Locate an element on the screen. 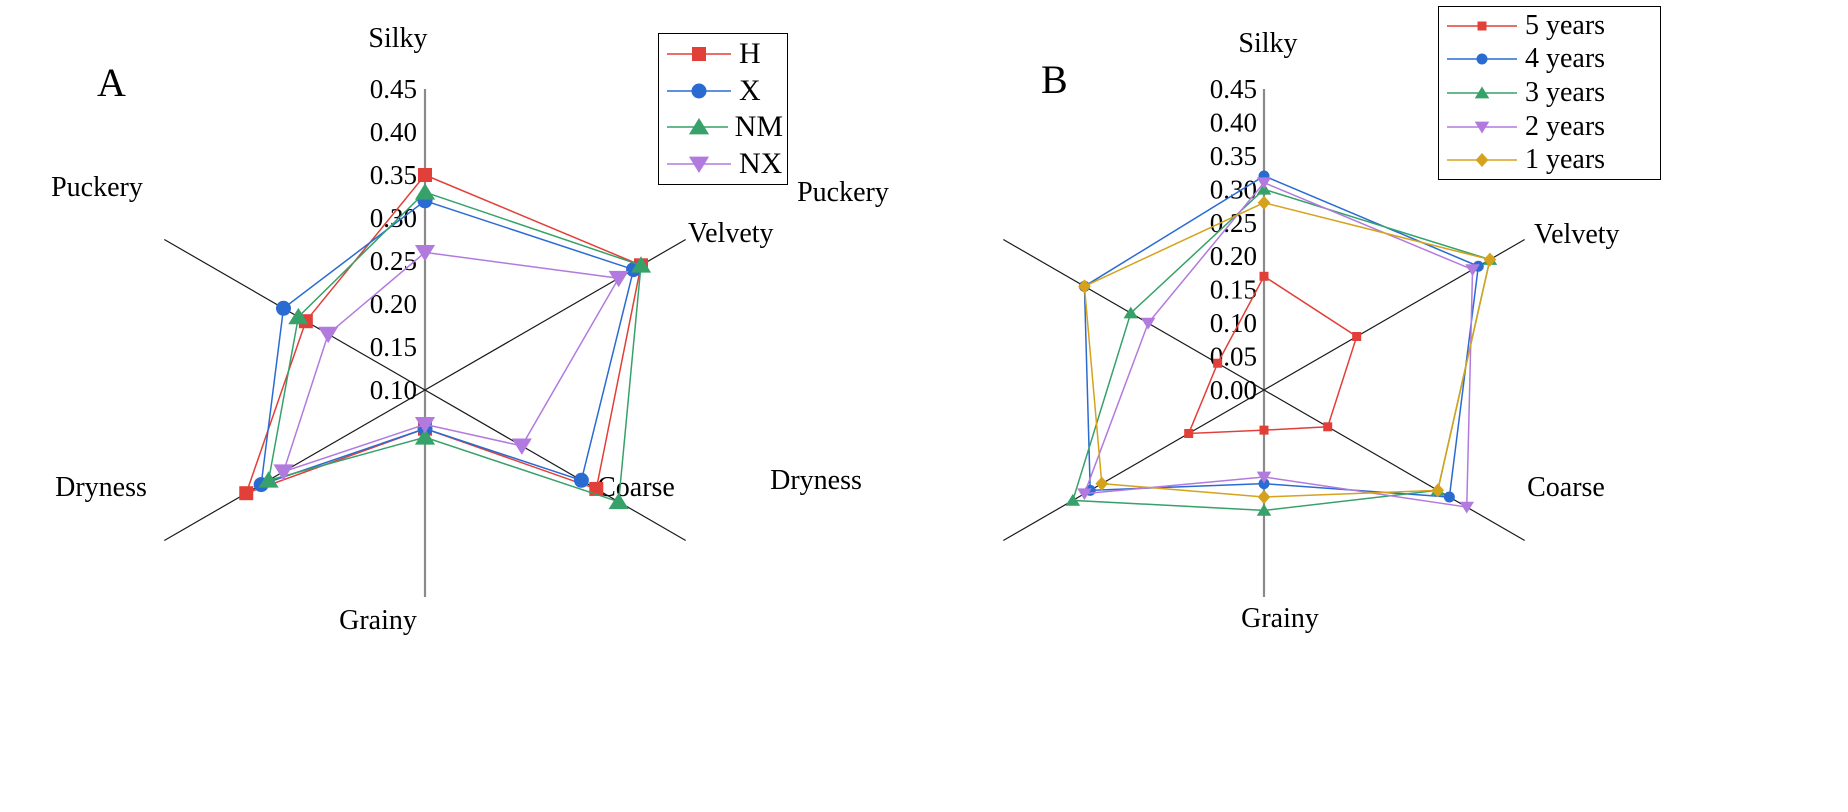  b-axis-label-puckery: Puckery is located at coordinates (843, 192).